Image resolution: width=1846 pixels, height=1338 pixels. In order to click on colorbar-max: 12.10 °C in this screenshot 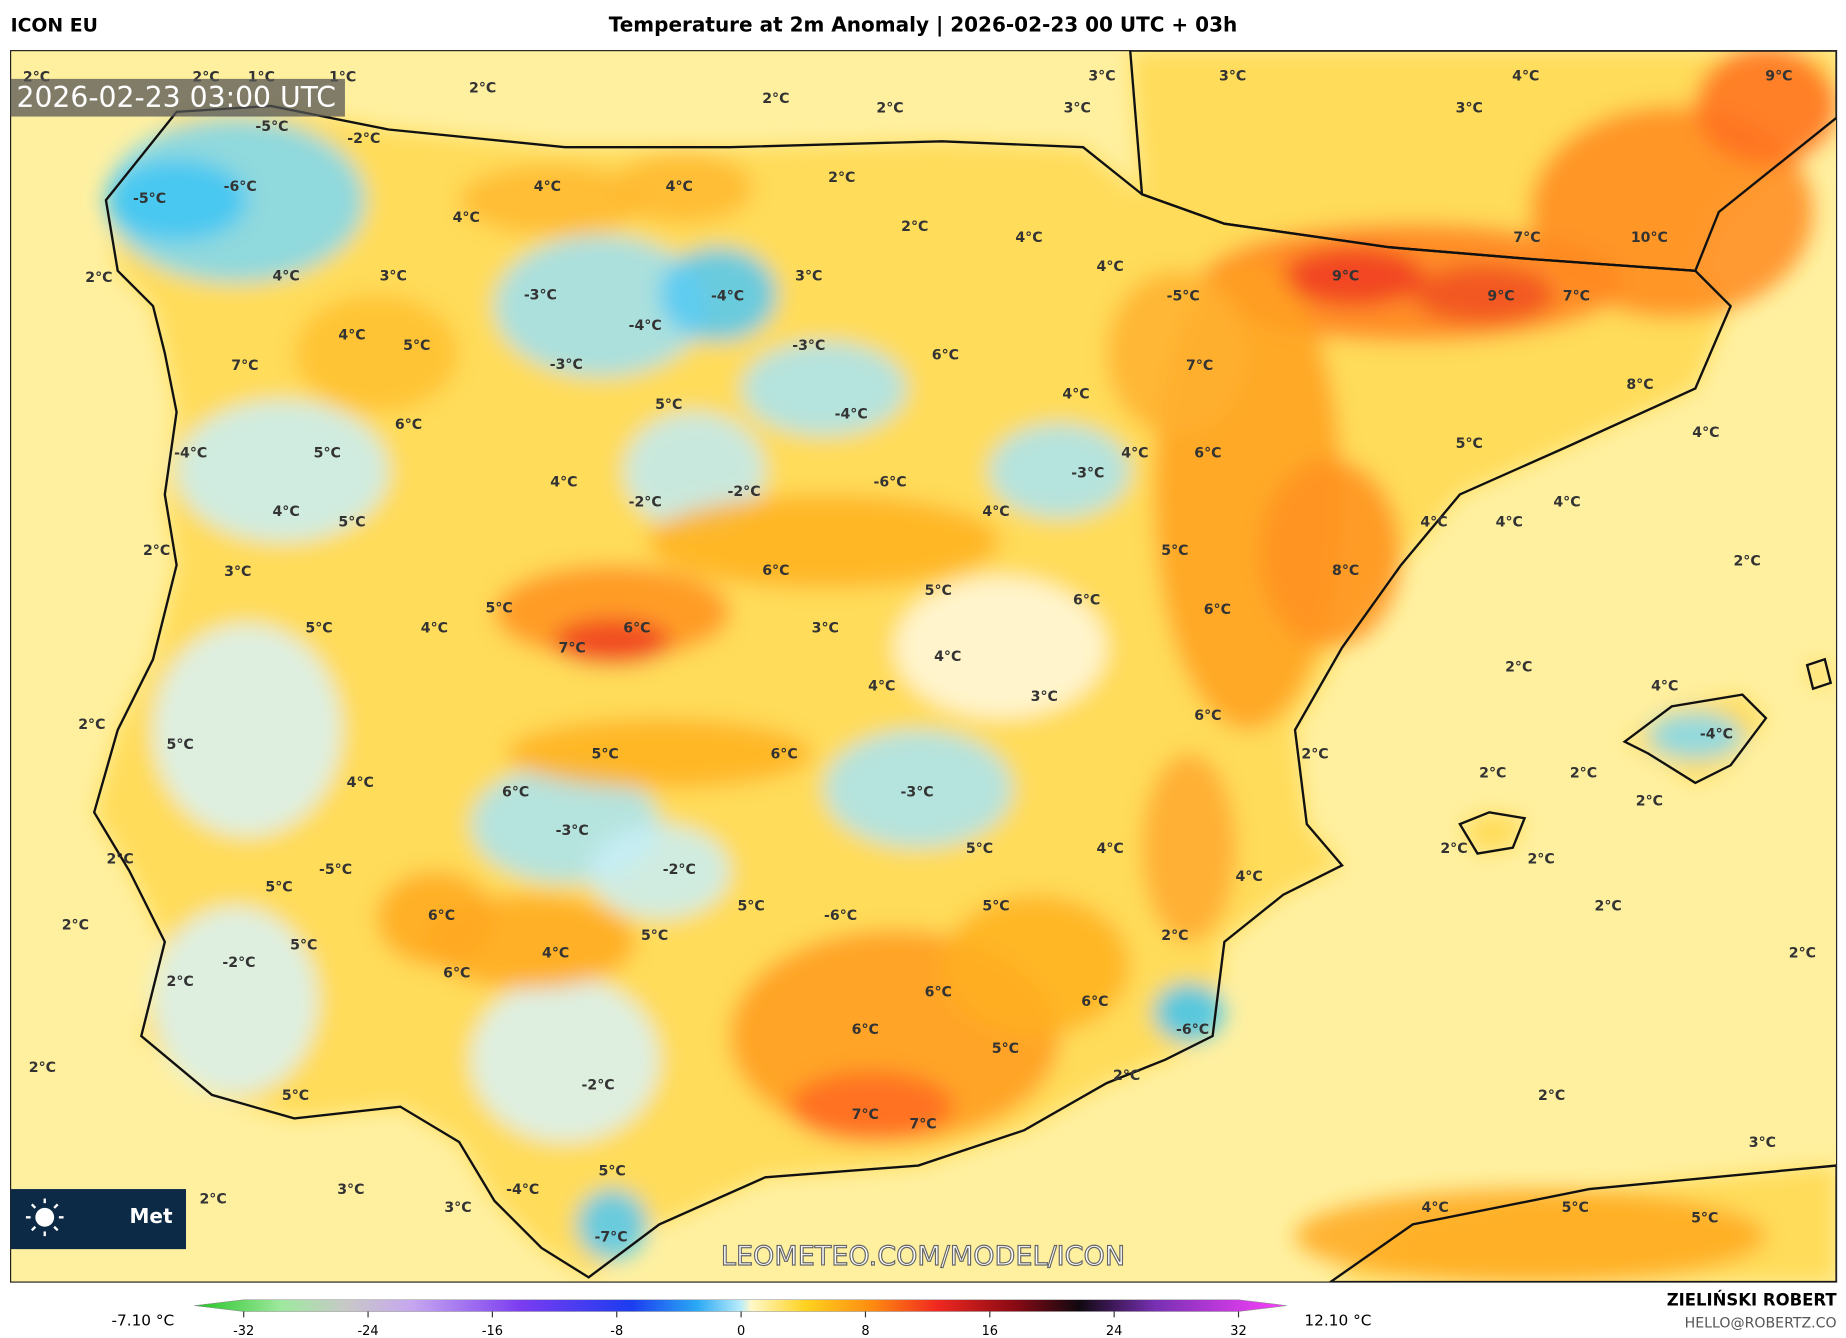, I will do `click(1337, 1320)`.